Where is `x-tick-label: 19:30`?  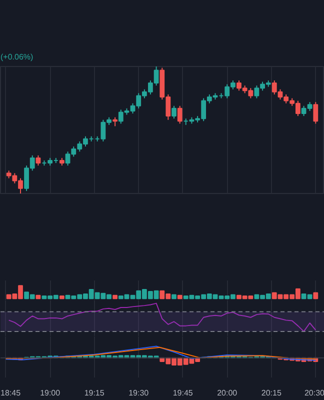
x-tick-label: 19:30 is located at coordinates (139, 393).